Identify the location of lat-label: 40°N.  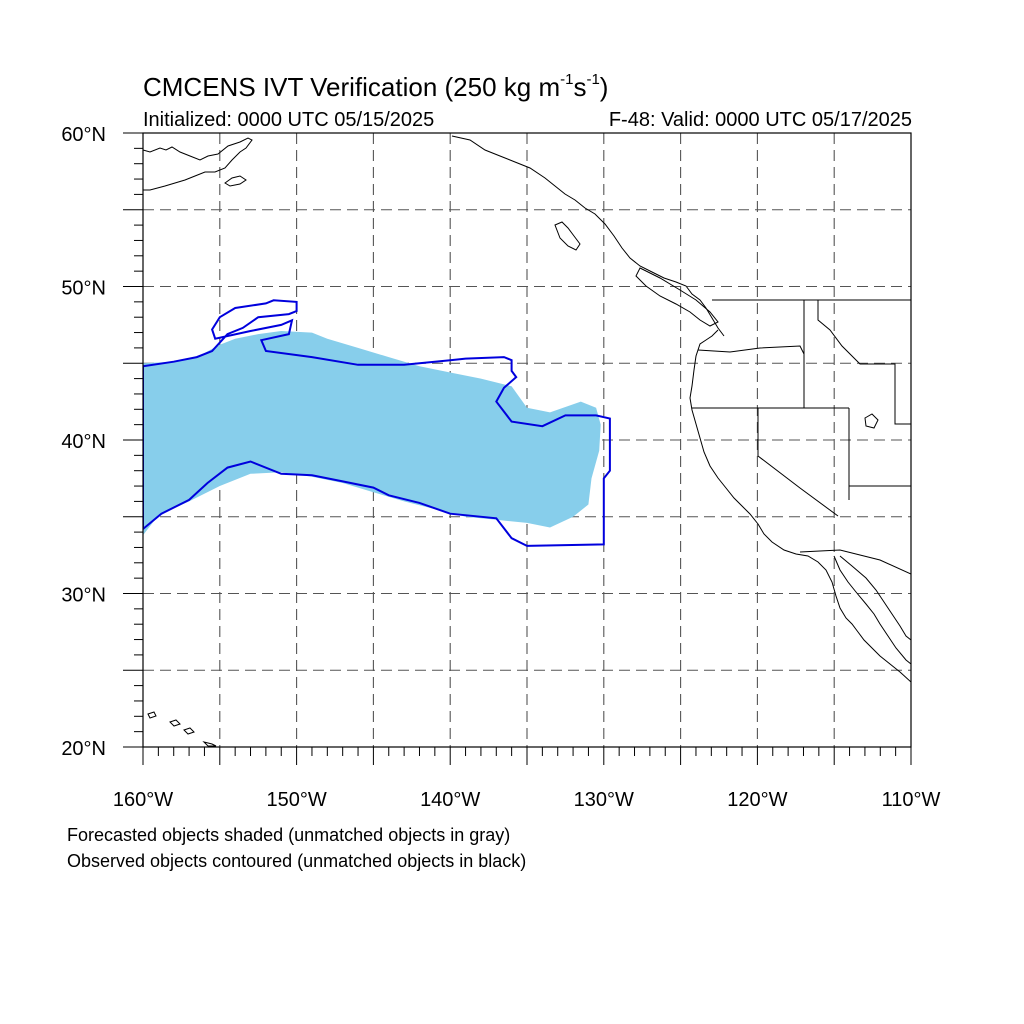
(83, 442).